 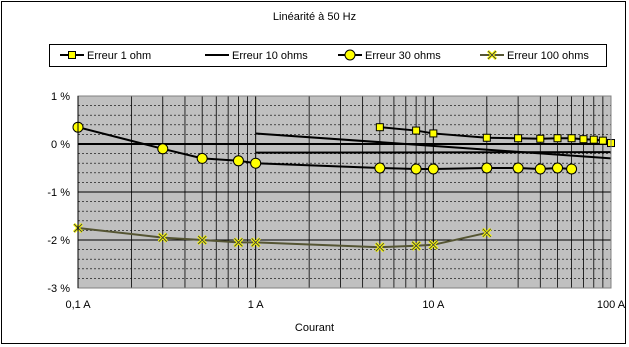 I want to click on legend-label: Erreur 30 ohms, so click(x=403, y=56).